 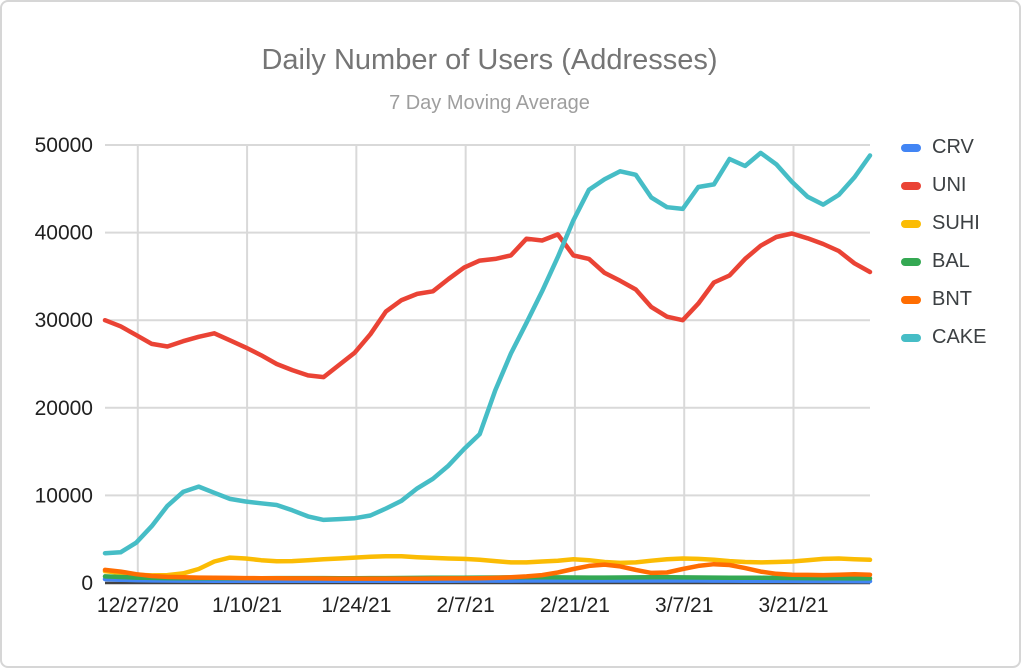 What do you see at coordinates (489, 103) in the screenshot?
I see `chart-subtitle: 7 Day Moving Average` at bounding box center [489, 103].